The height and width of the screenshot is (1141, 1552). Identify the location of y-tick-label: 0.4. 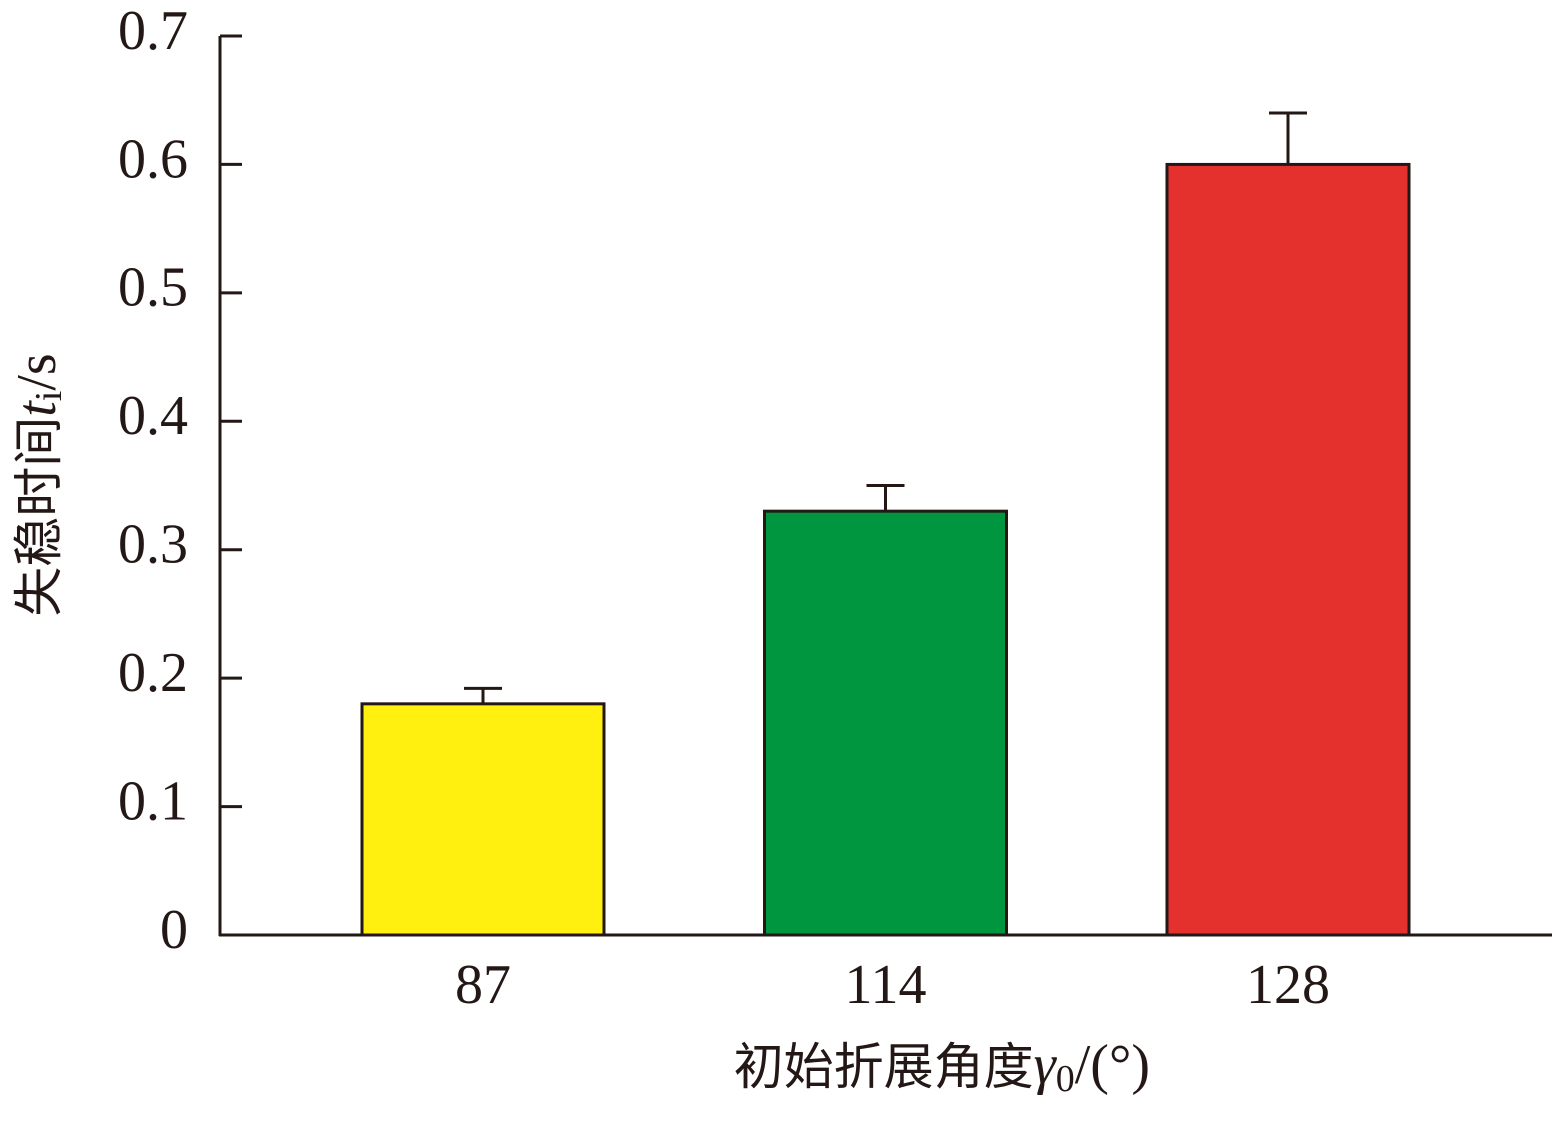
(153, 416).